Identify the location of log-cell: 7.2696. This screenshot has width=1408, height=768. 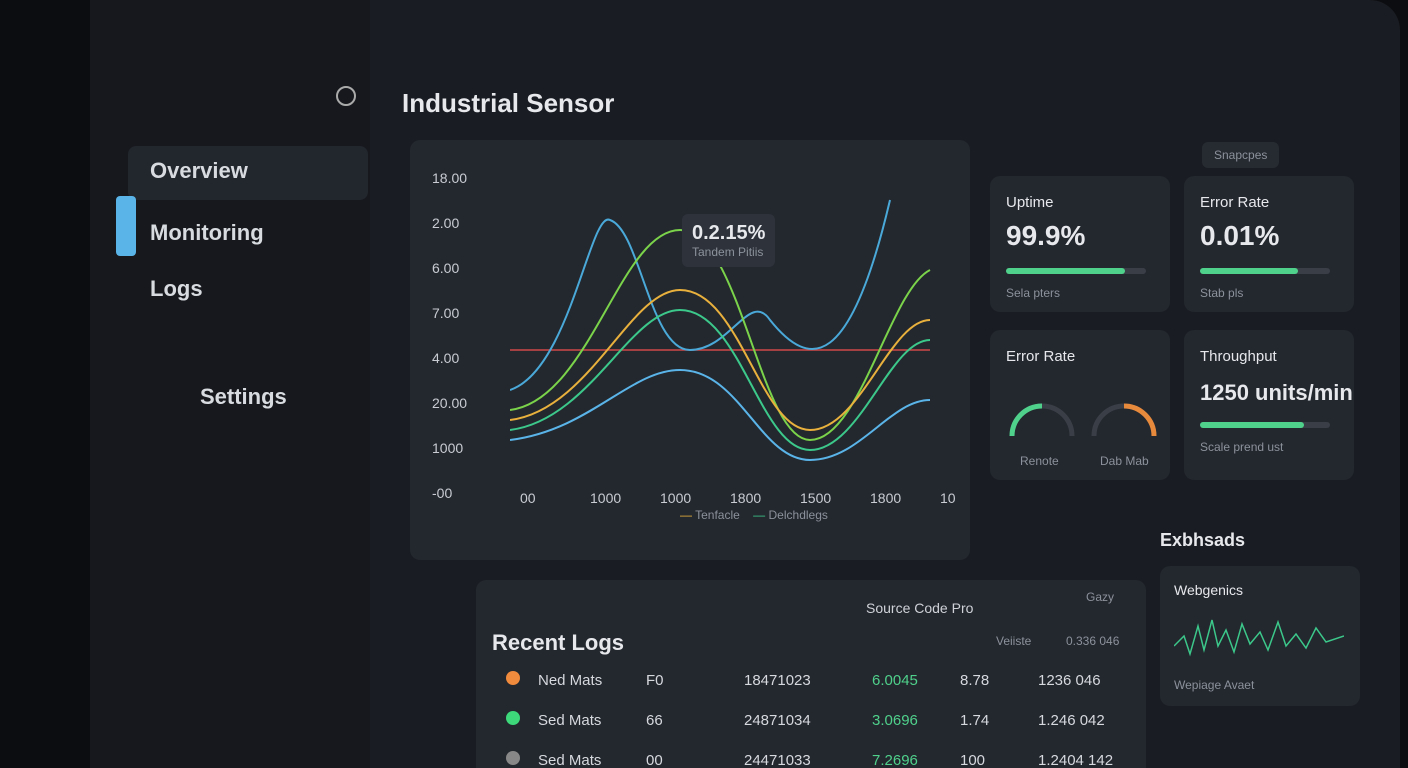
(895, 759).